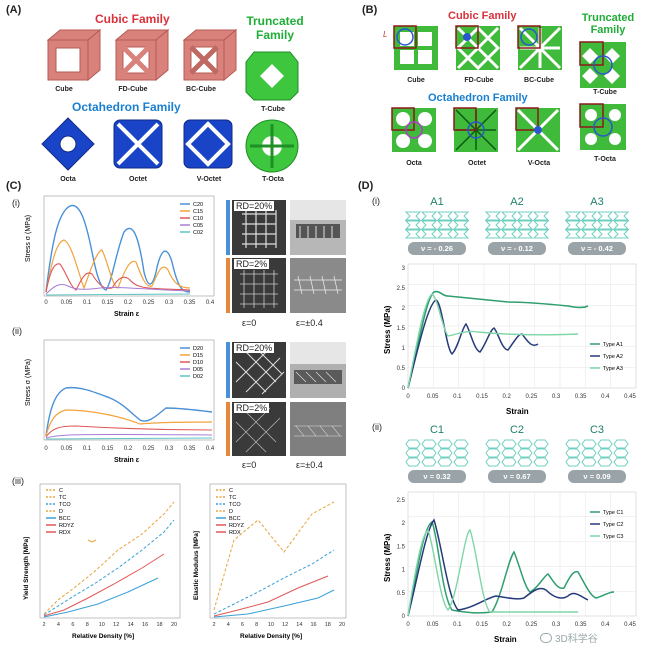 The width and height of the screenshot is (650, 651). Describe the element at coordinates (159, 625) in the screenshot. I see `x-tick-label: 18` at that location.